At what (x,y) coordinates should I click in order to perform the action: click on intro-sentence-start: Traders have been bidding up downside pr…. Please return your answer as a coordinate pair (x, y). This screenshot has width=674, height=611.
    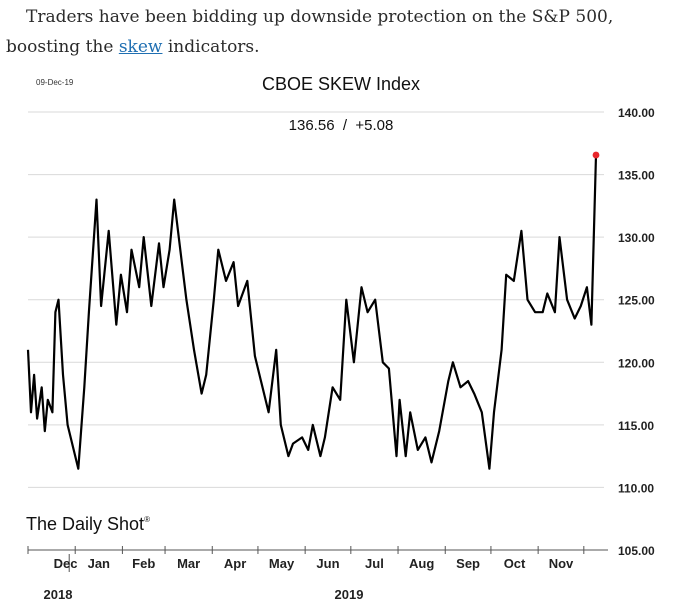
    Looking at the image, I should click on (310, 32).